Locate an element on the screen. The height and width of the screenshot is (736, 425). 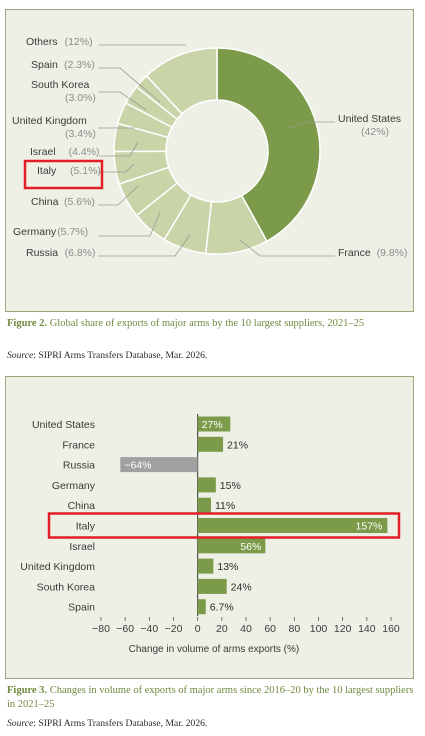
category-label-spain: Spain is located at coordinates (81, 608).